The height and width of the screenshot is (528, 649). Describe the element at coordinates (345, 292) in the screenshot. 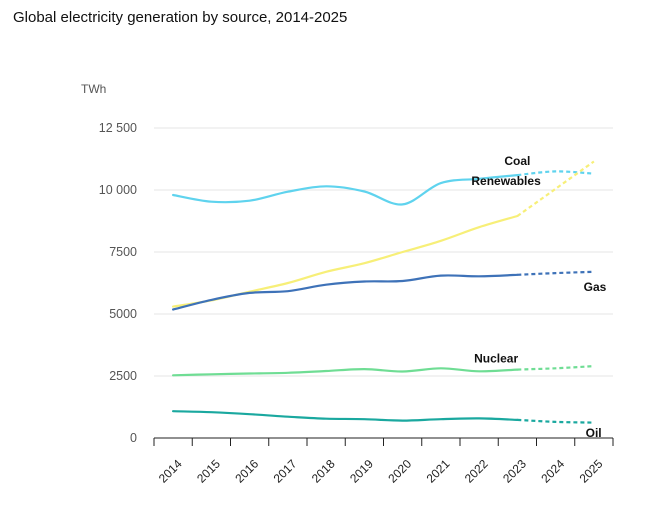

I see `series-line-gas` at that location.